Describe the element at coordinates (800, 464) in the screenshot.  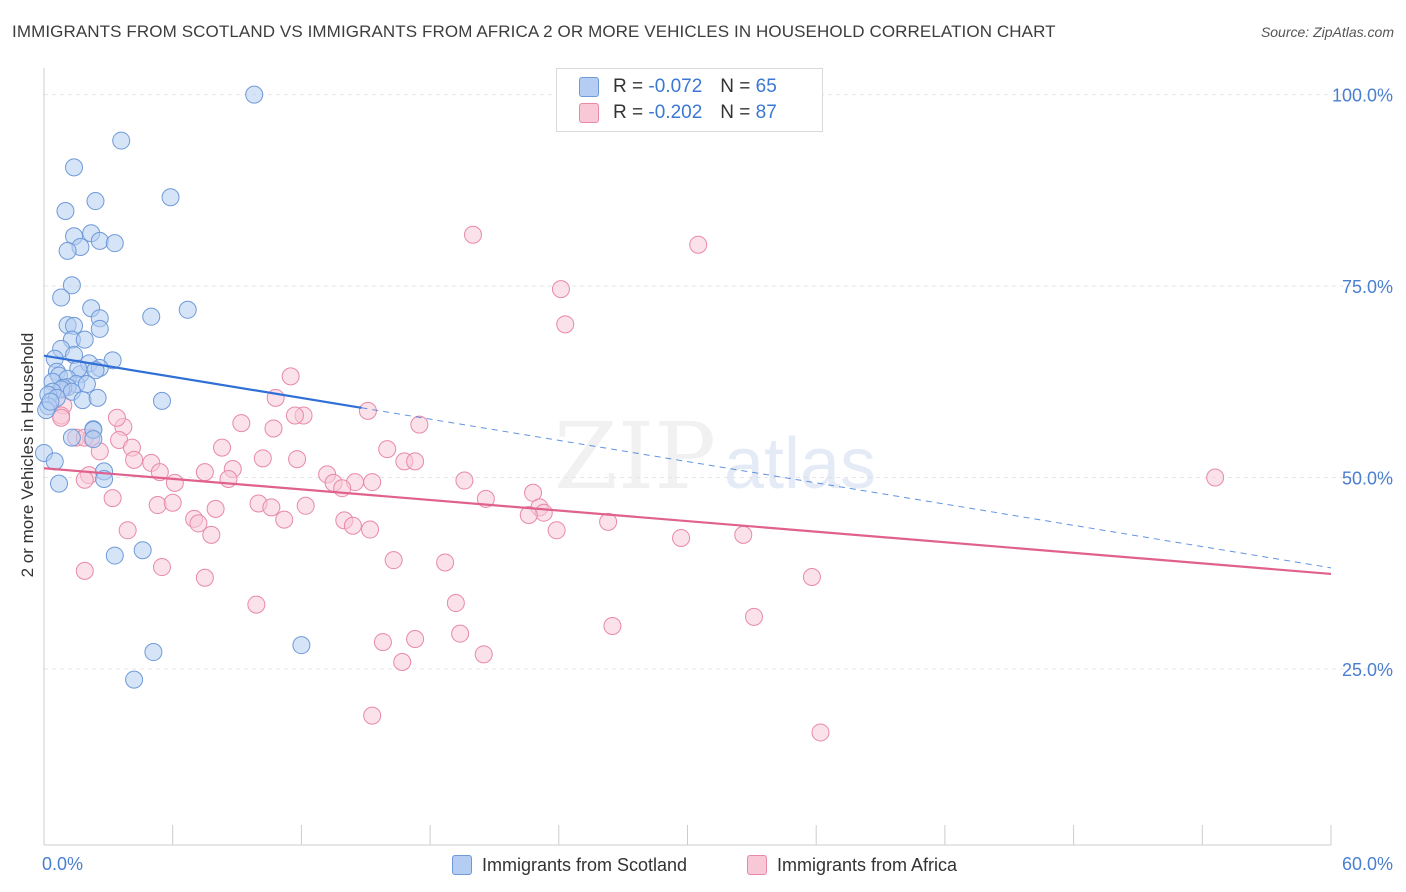
I see `watermark-atlas: atlas` at that location.